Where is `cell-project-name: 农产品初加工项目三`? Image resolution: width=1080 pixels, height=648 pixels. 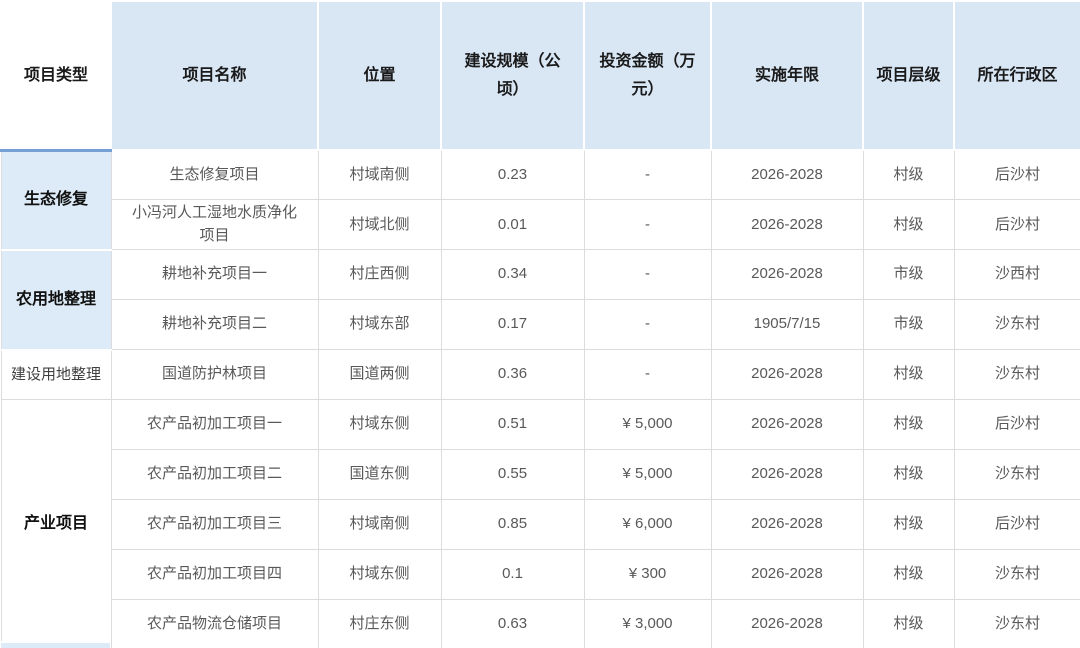
cell-project-name: 农产品初加工项目三 is located at coordinates (214, 524).